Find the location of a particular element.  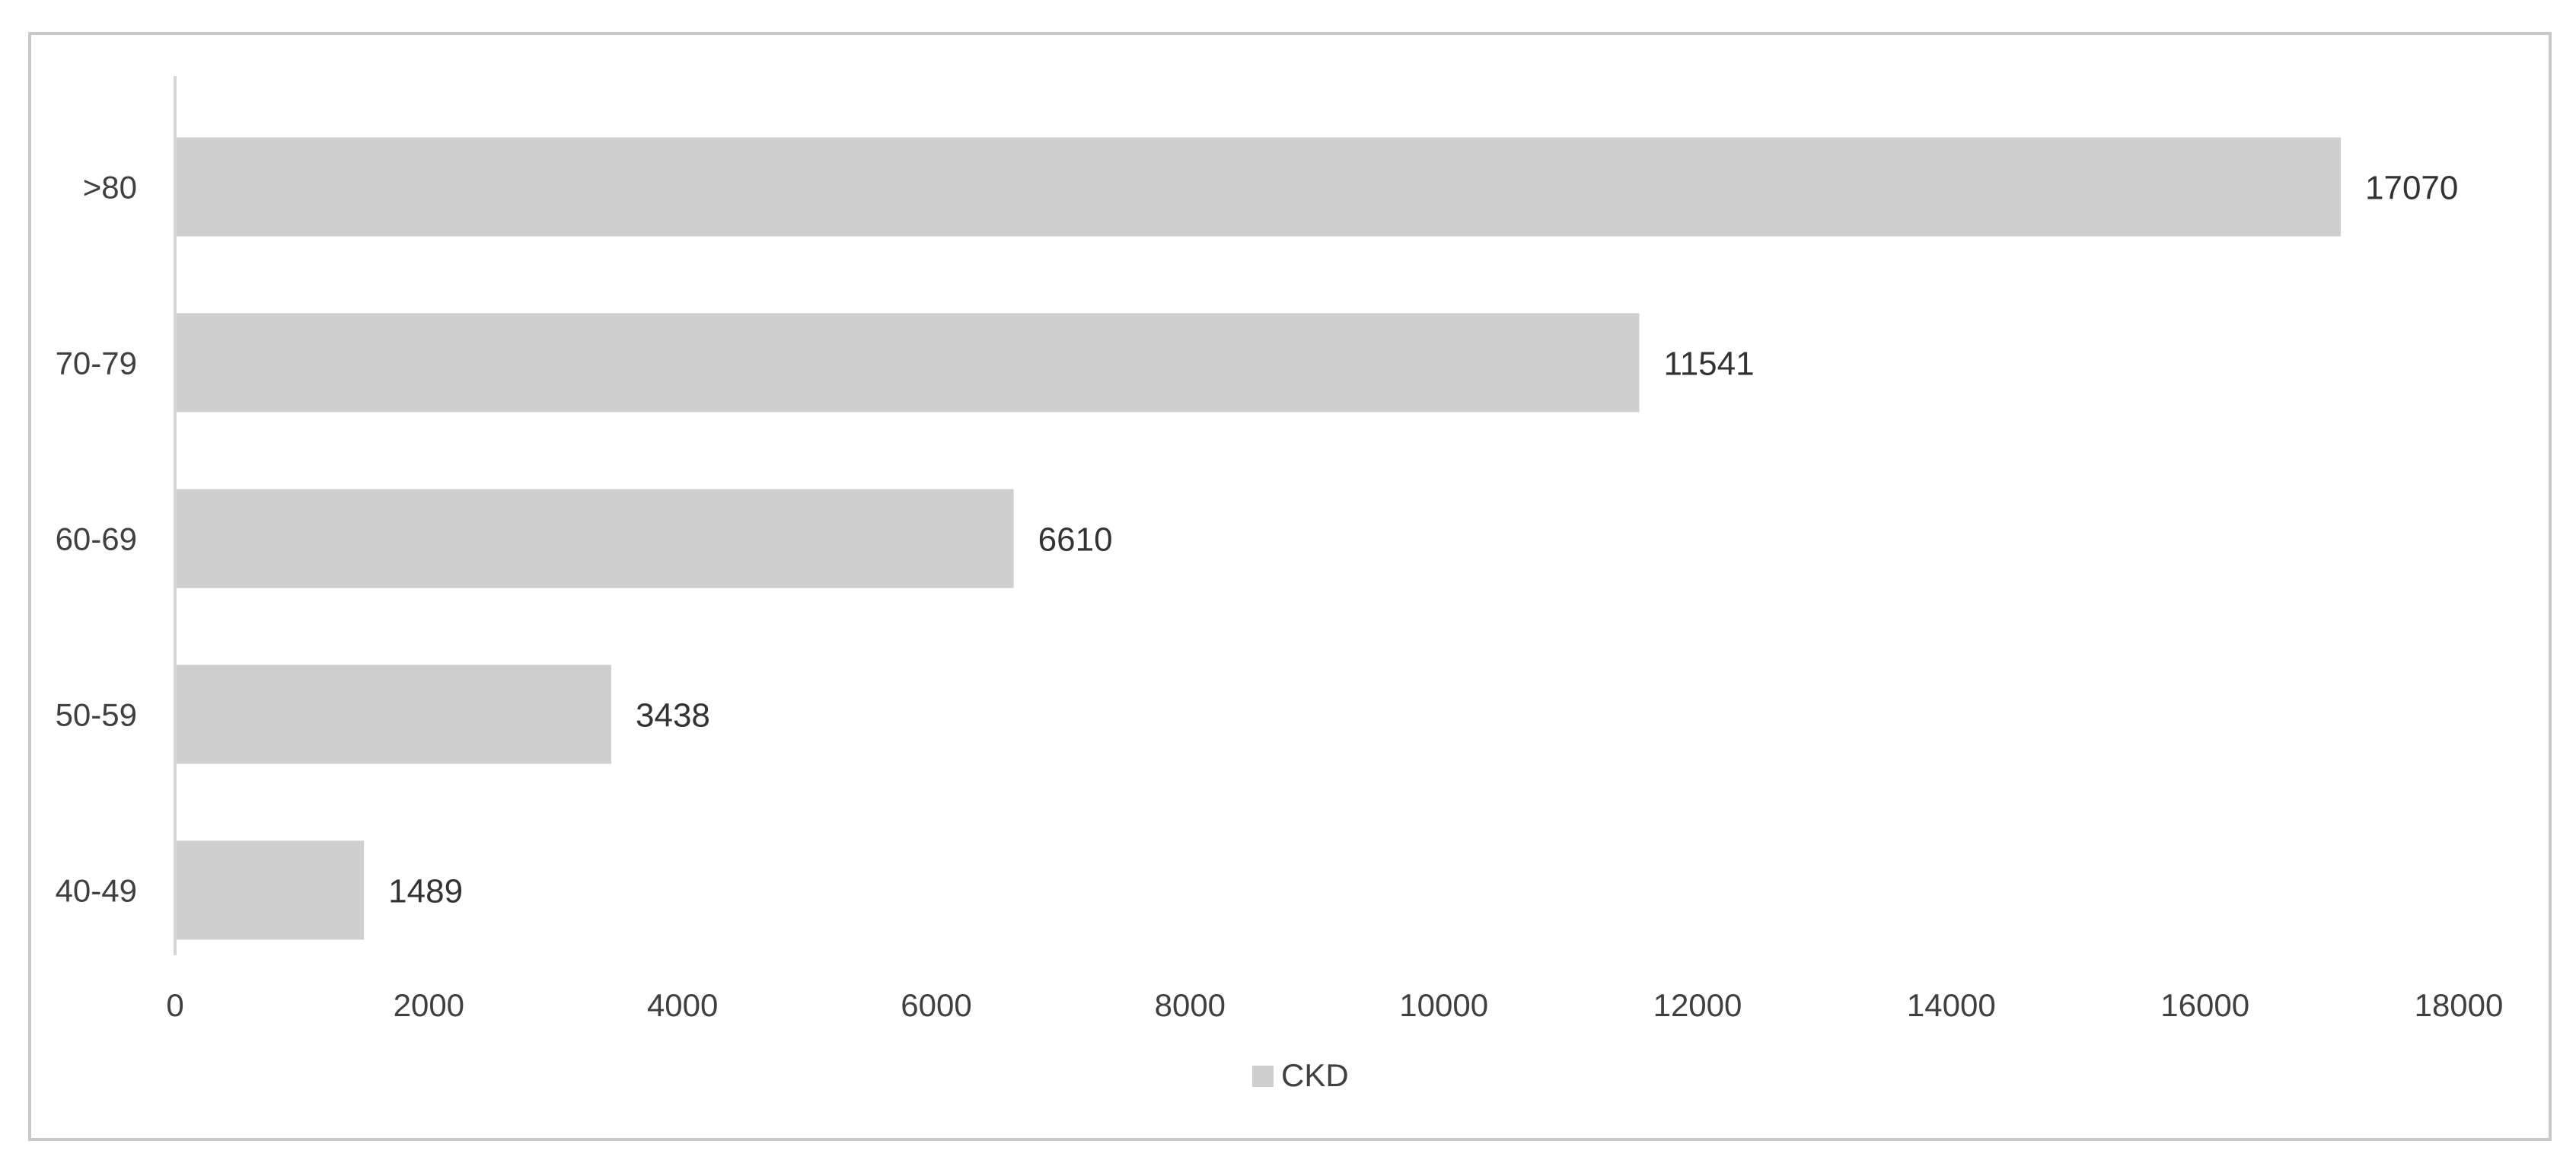

legend: CKD is located at coordinates (1300, 1075).